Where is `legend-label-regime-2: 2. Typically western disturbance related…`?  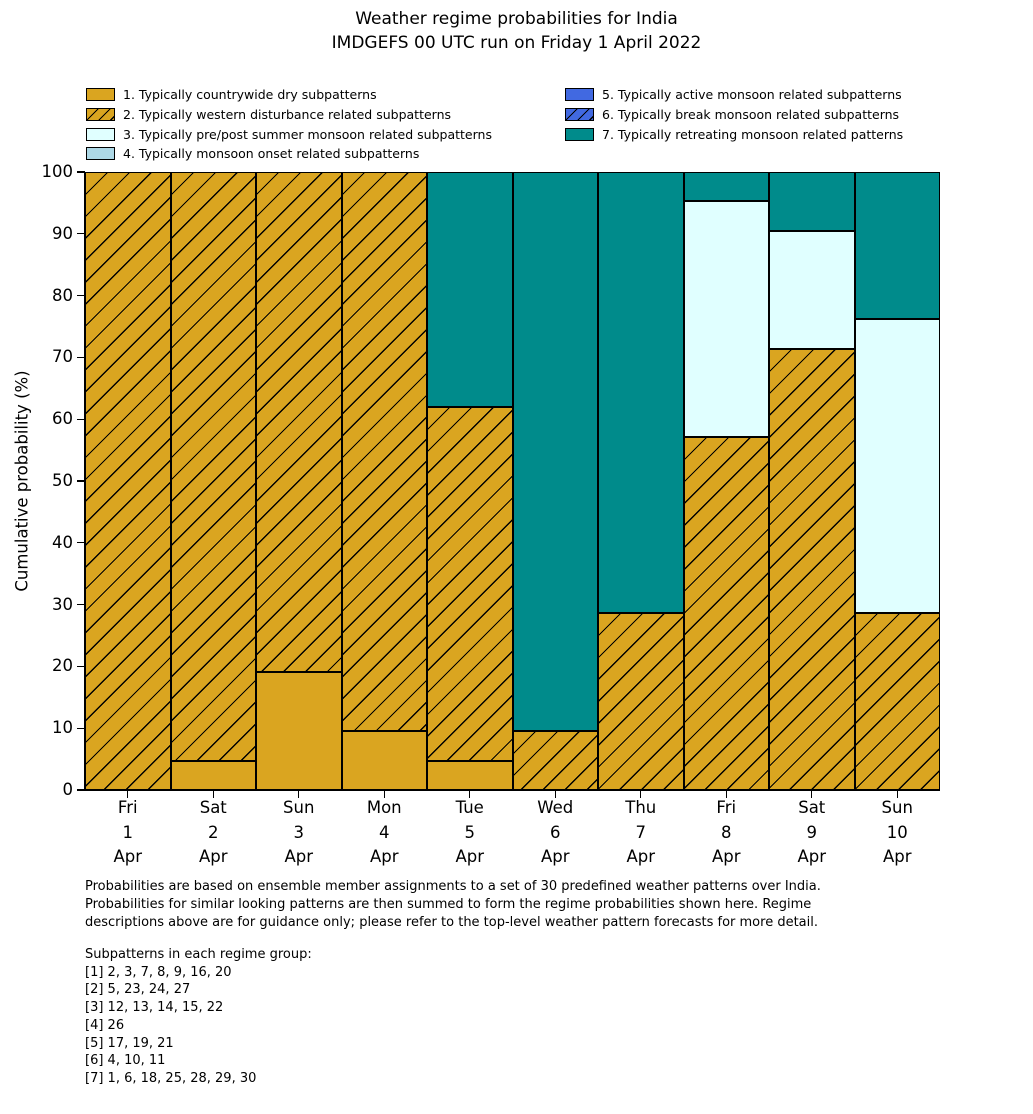 legend-label-regime-2: 2. Typically western disturbance related… is located at coordinates (287, 115).